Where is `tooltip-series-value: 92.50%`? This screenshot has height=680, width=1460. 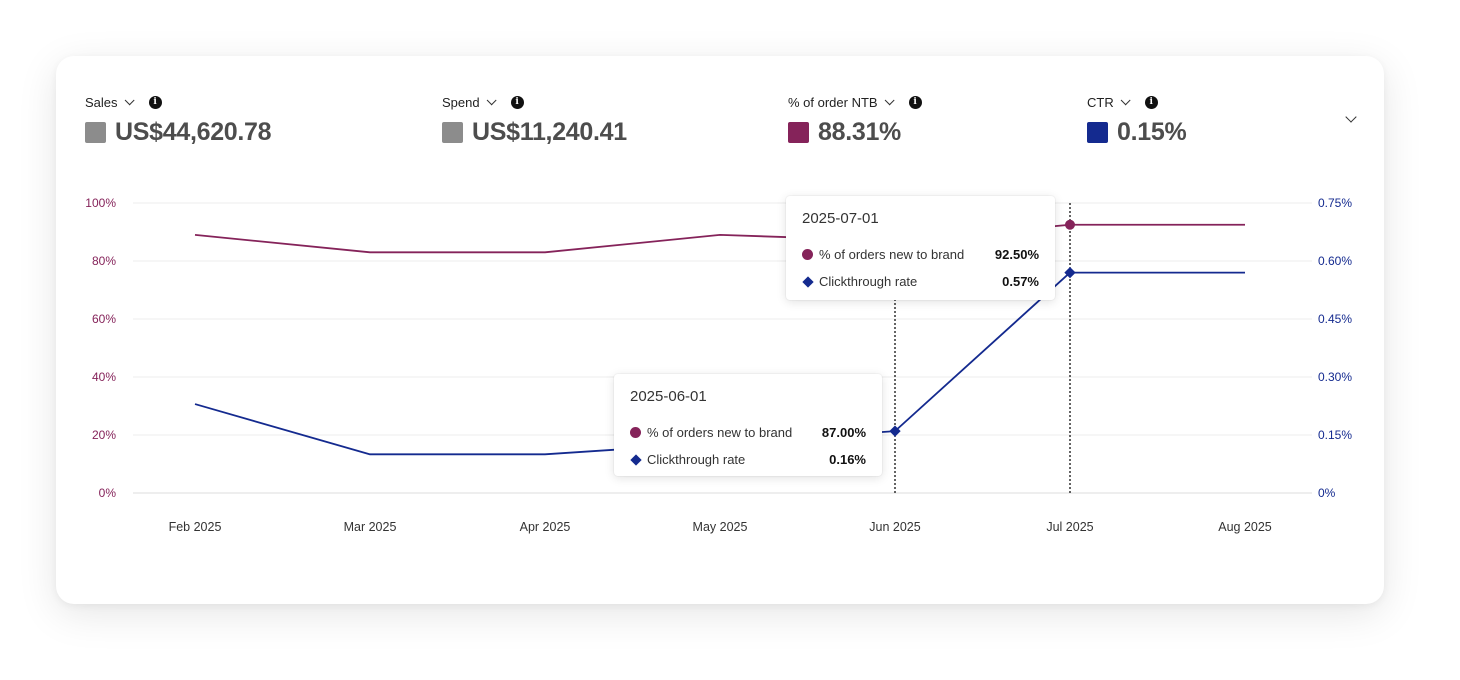
tooltip-series-value: 92.50% is located at coordinates (1016, 254).